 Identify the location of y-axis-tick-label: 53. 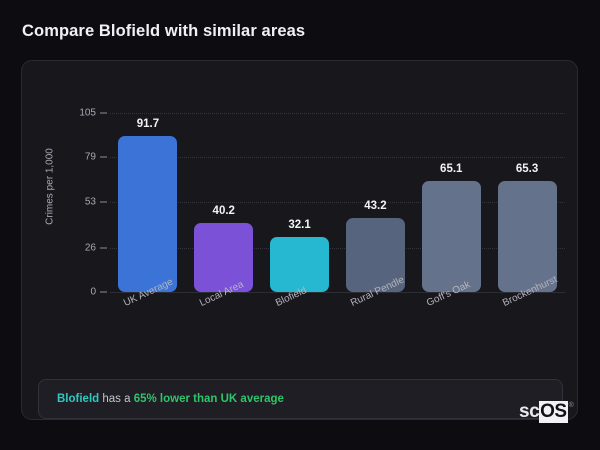
(90, 202).